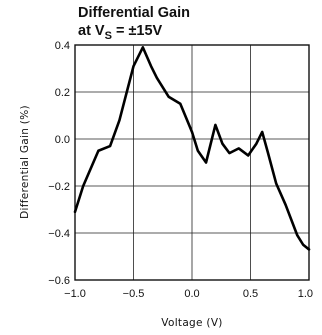 This screenshot has width=322, height=335. Describe the element at coordinates (59, 234) in the screenshot. I see `y-tick-label: −0.4` at that location.